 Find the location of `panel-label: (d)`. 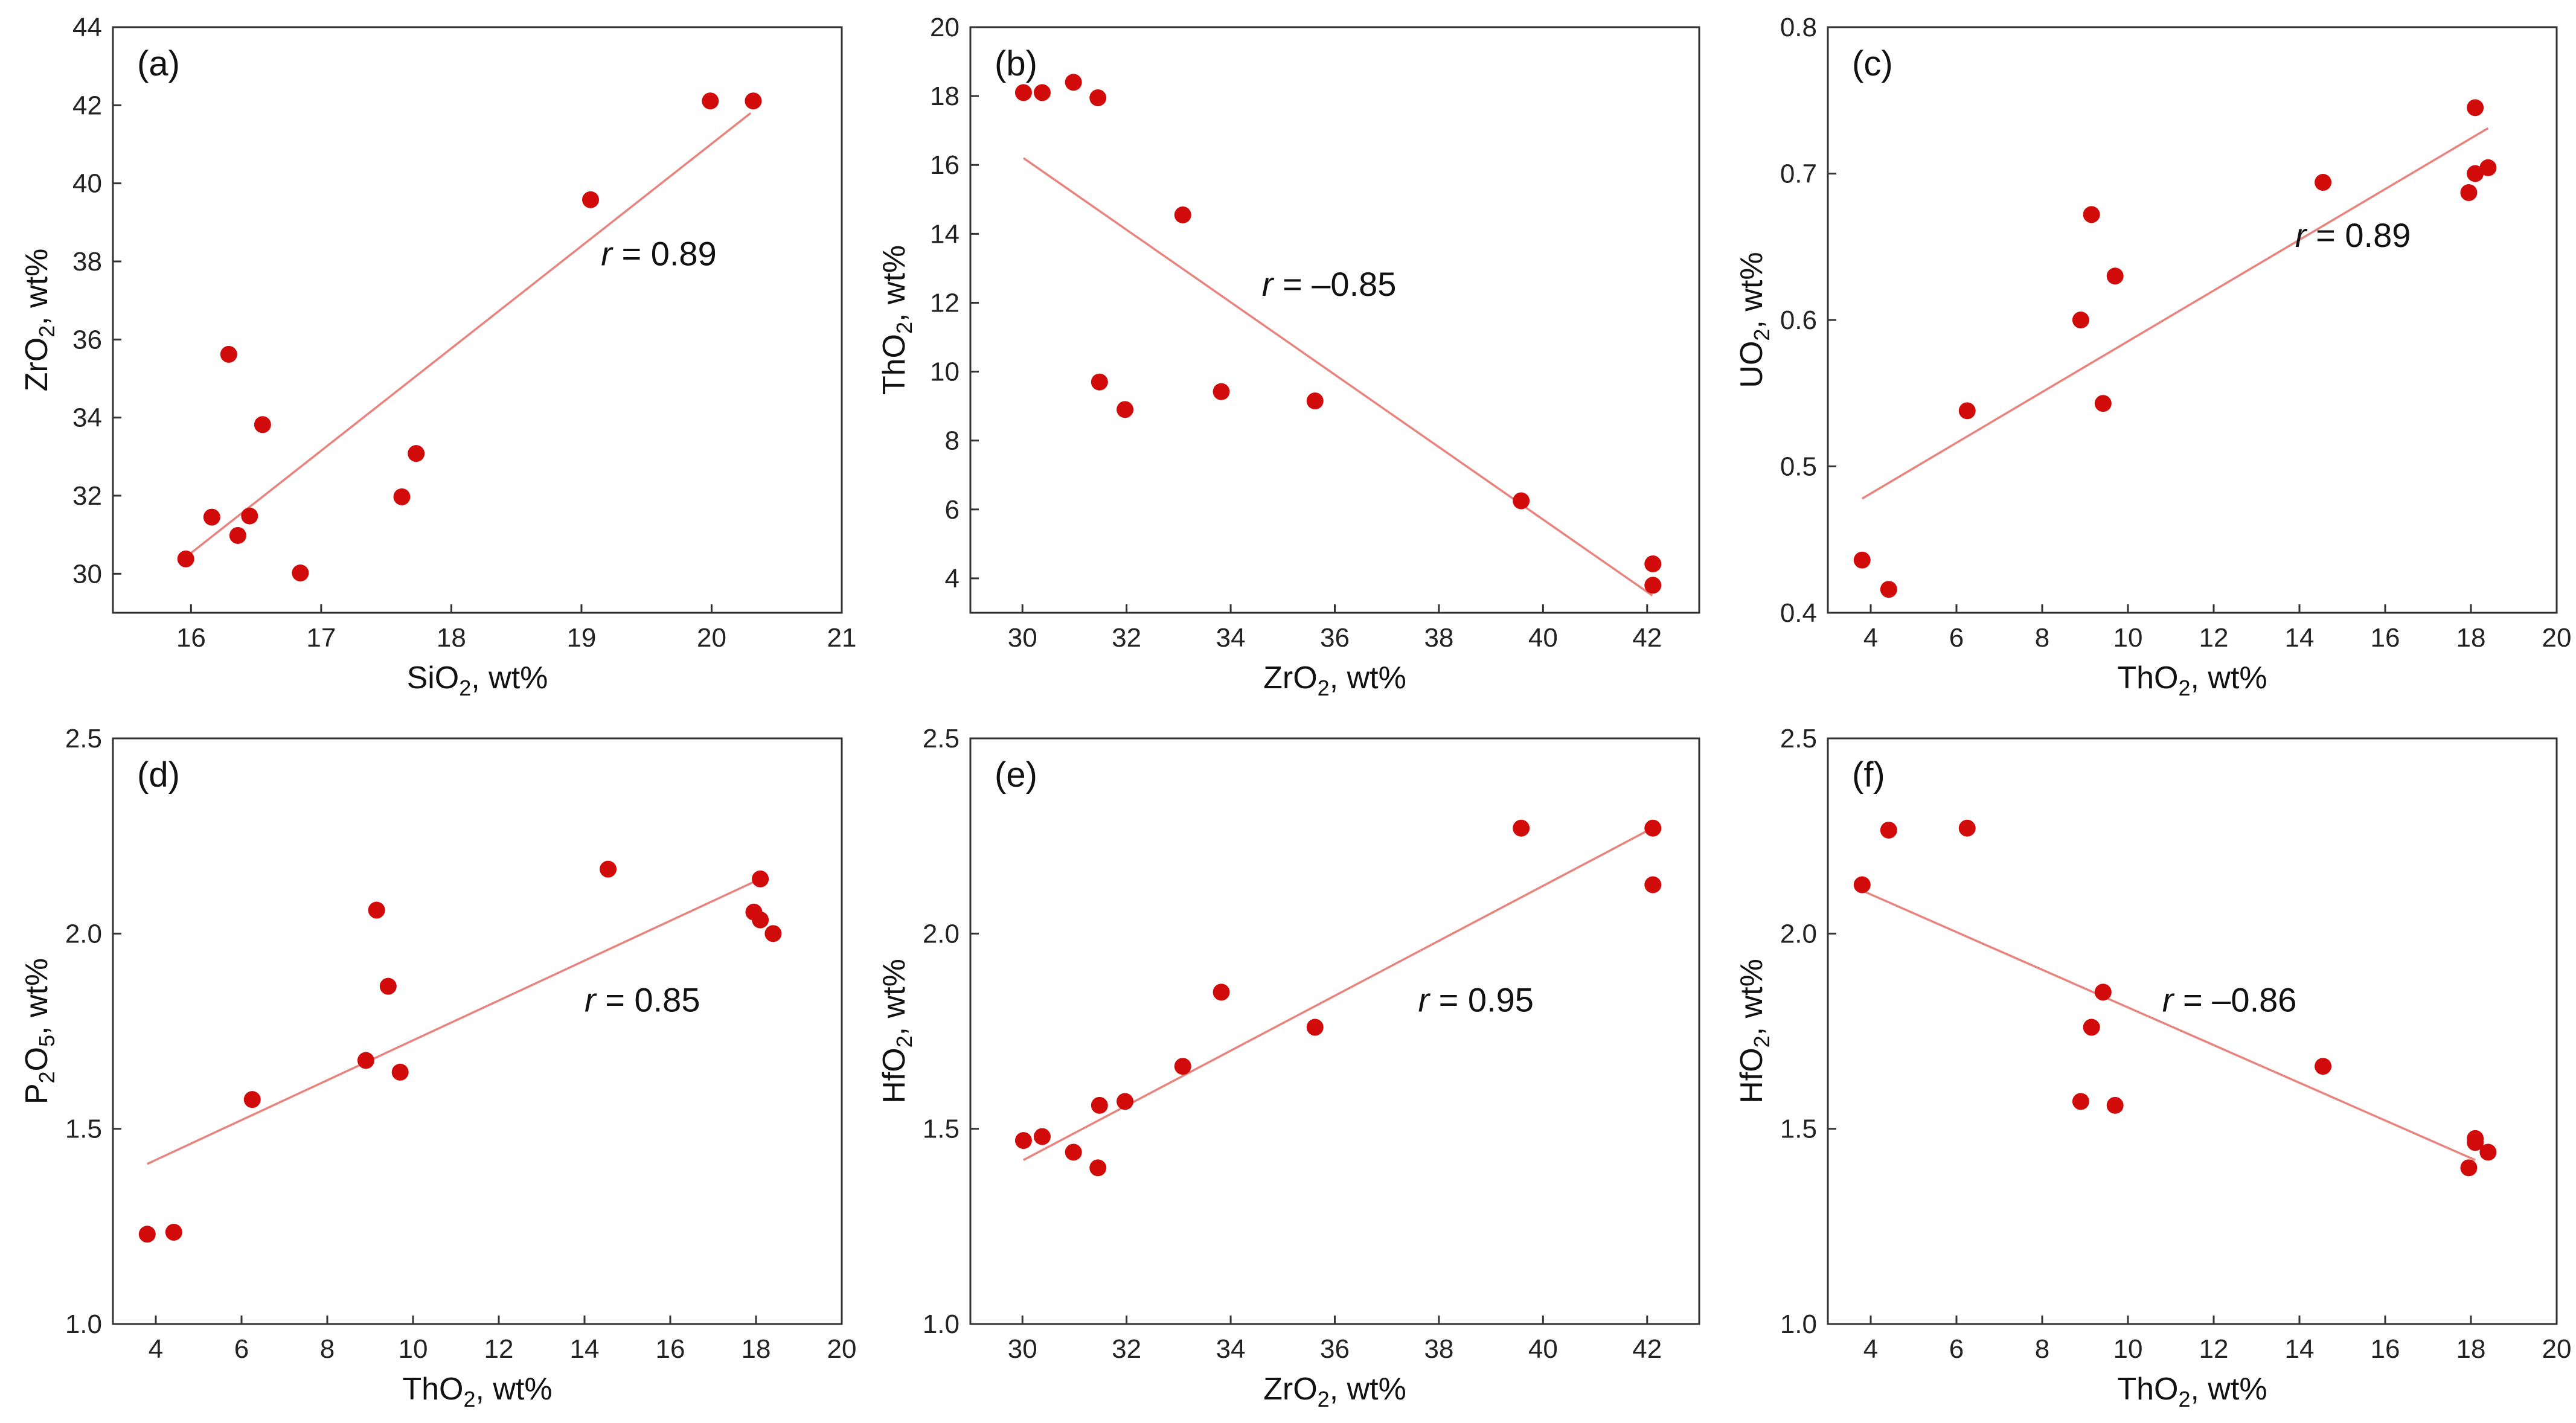

panel-label: (d) is located at coordinates (158, 775).